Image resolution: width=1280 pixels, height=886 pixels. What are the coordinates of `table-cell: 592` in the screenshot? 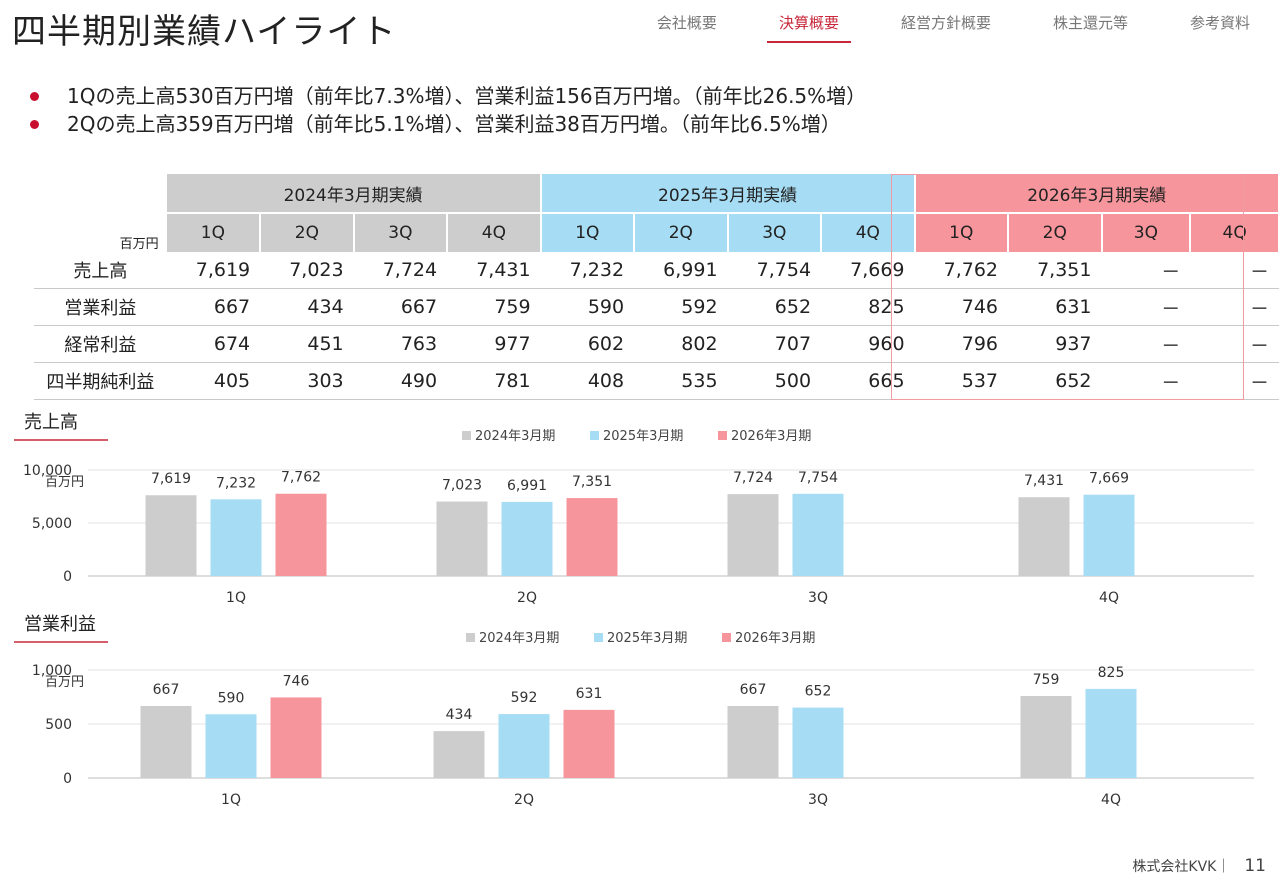 It's located at (681, 307).